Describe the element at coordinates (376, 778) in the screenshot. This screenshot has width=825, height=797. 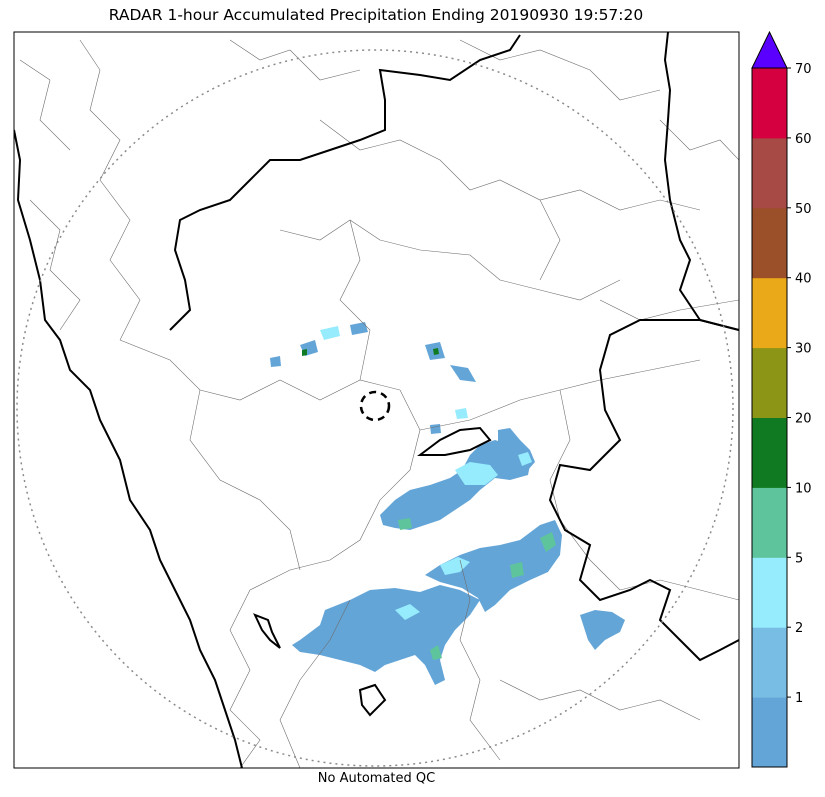
I see `qc-status-label: No Automated QC` at that location.